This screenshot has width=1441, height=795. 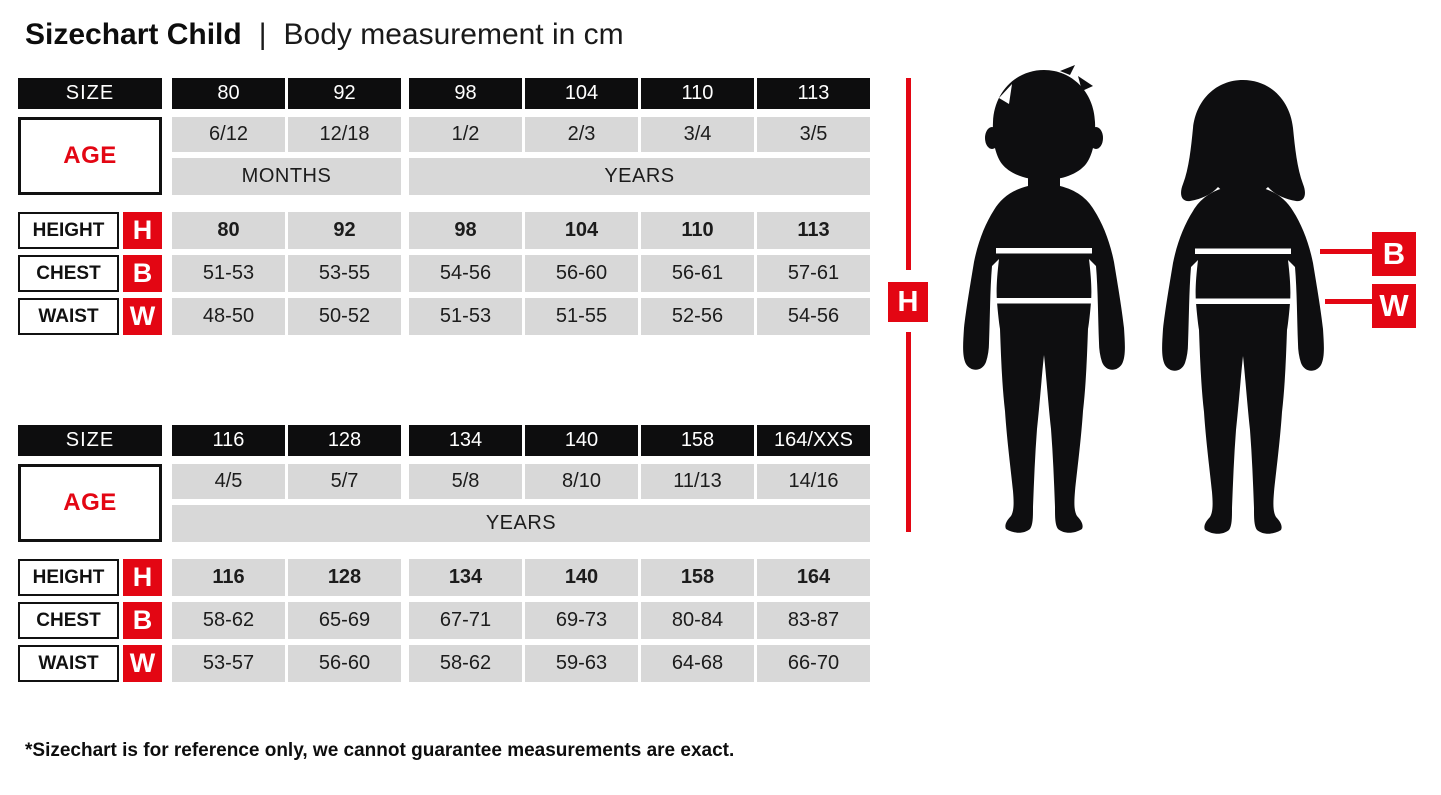 What do you see at coordinates (813, 134) in the screenshot?
I see `age-value: 3/5` at bounding box center [813, 134].